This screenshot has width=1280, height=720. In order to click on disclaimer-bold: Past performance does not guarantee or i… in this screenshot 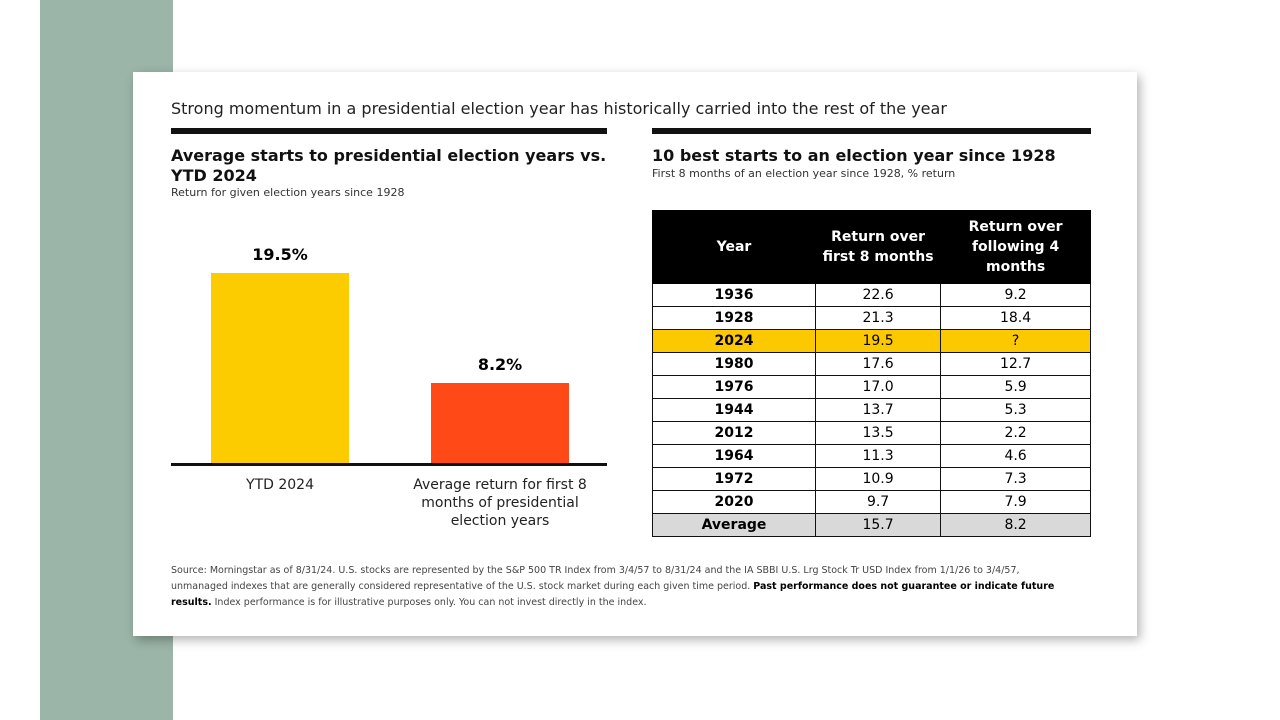, I will do `click(613, 594)`.